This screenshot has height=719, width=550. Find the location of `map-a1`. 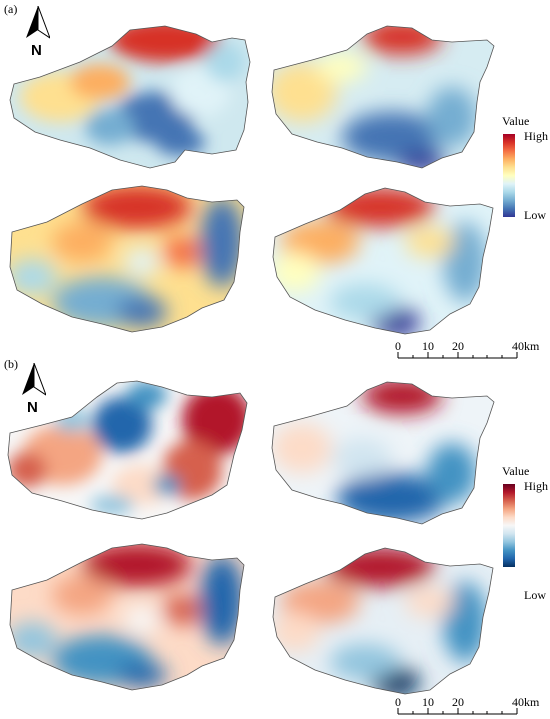

map-a1 is located at coordinates (130, 97).